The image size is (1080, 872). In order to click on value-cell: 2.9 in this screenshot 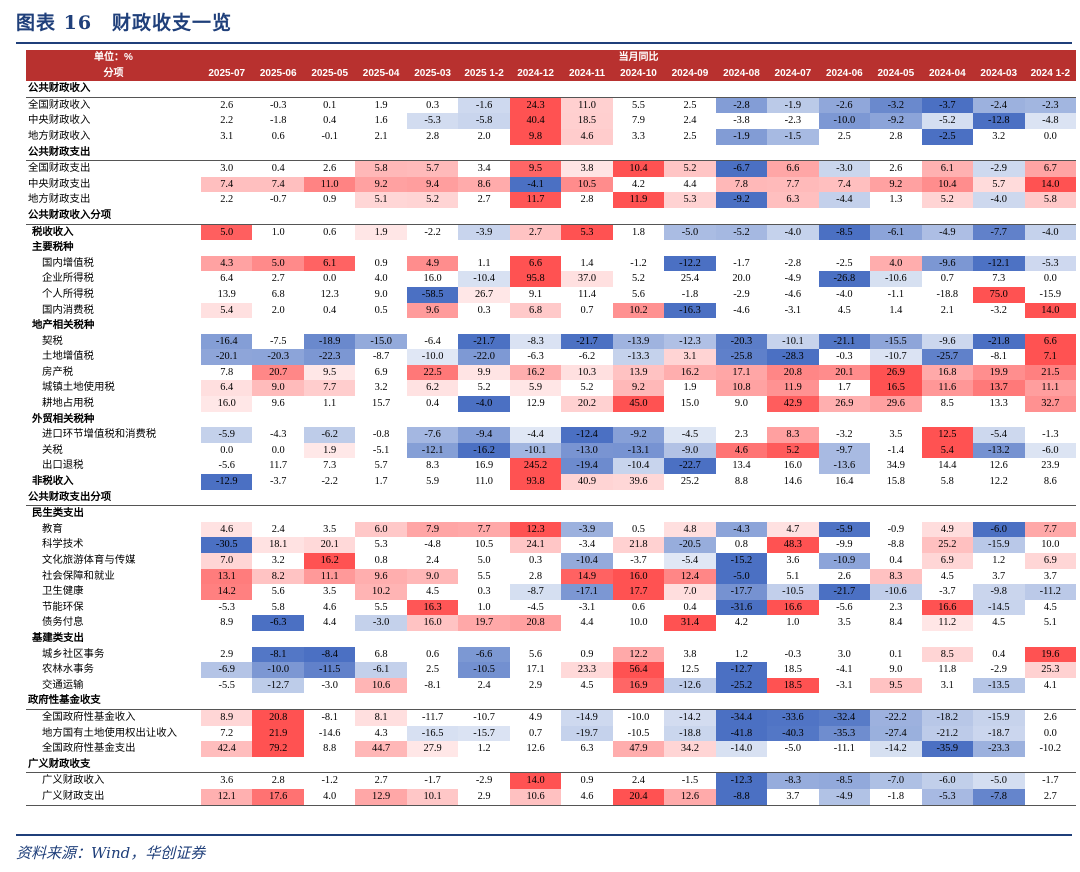, I will do `click(484, 797)`.